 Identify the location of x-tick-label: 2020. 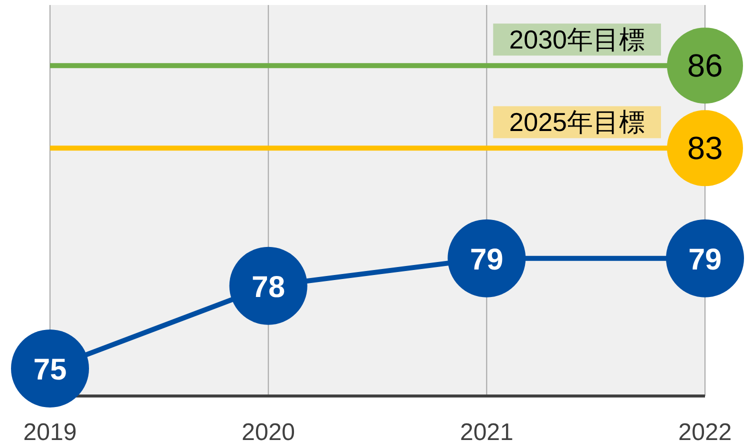
(269, 432).